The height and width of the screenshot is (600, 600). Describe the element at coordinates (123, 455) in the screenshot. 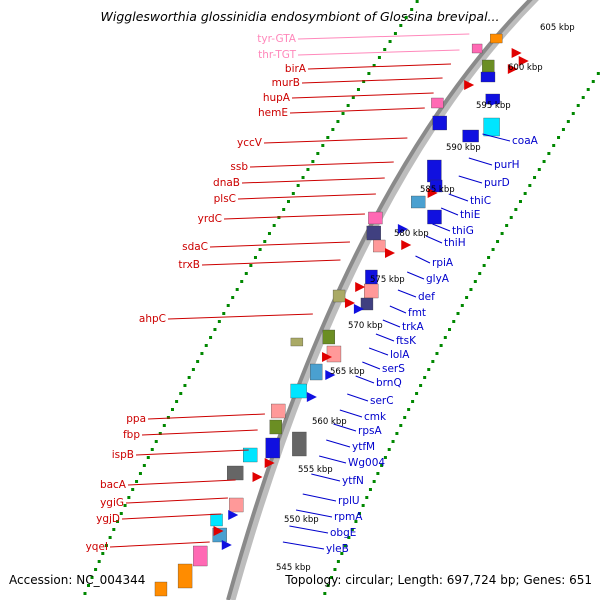

I see `left-gene-label: ispB` at that location.